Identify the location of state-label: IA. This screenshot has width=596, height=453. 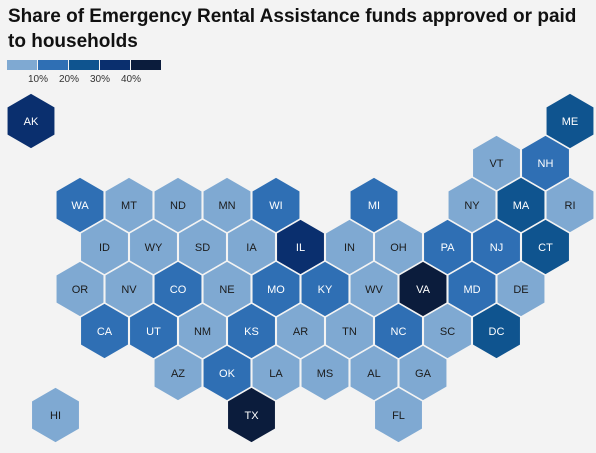
(251, 248).